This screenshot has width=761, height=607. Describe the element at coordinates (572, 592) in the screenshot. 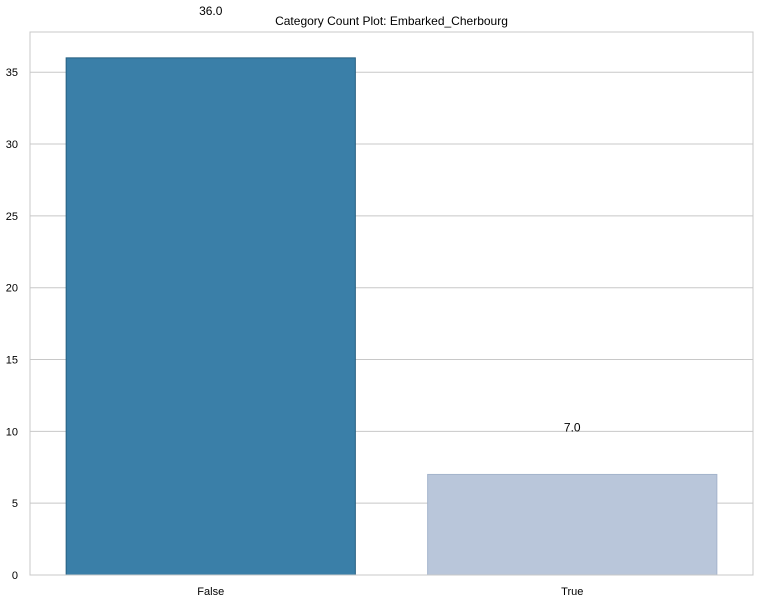

I see `x-tick-label: True` at that location.